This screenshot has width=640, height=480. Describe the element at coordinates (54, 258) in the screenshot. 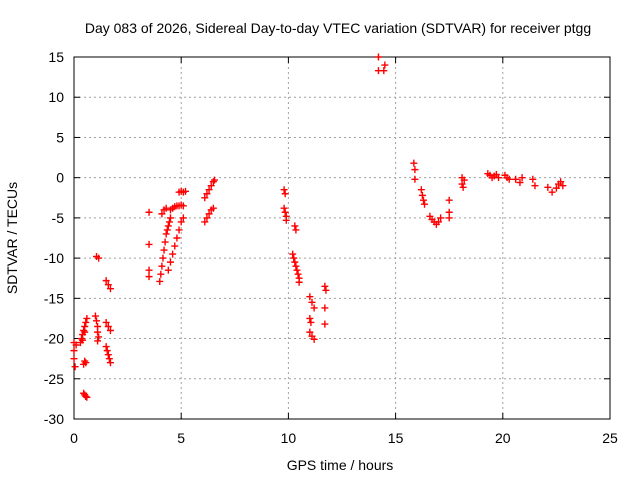

I see `y-tick-label: -10` at that location.